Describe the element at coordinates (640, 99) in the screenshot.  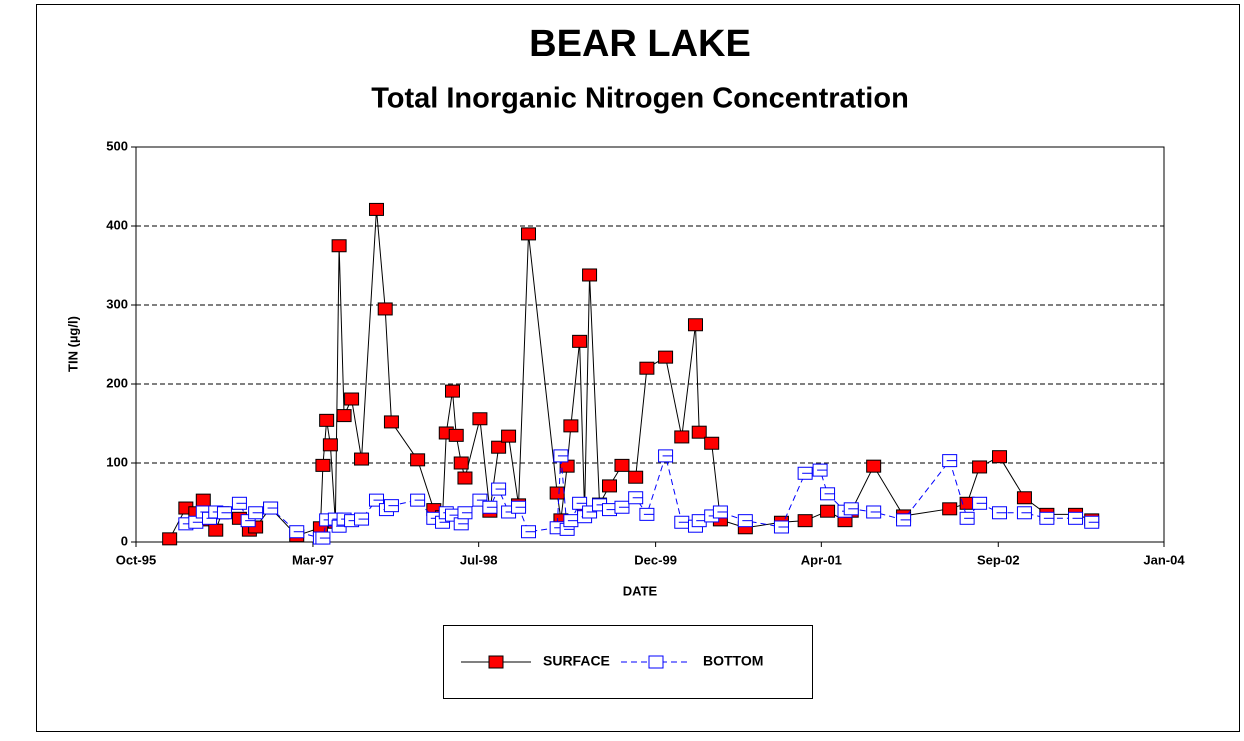
I see `chart-subtitle: Total Inorganic Nitrogen Concentration` at that location.